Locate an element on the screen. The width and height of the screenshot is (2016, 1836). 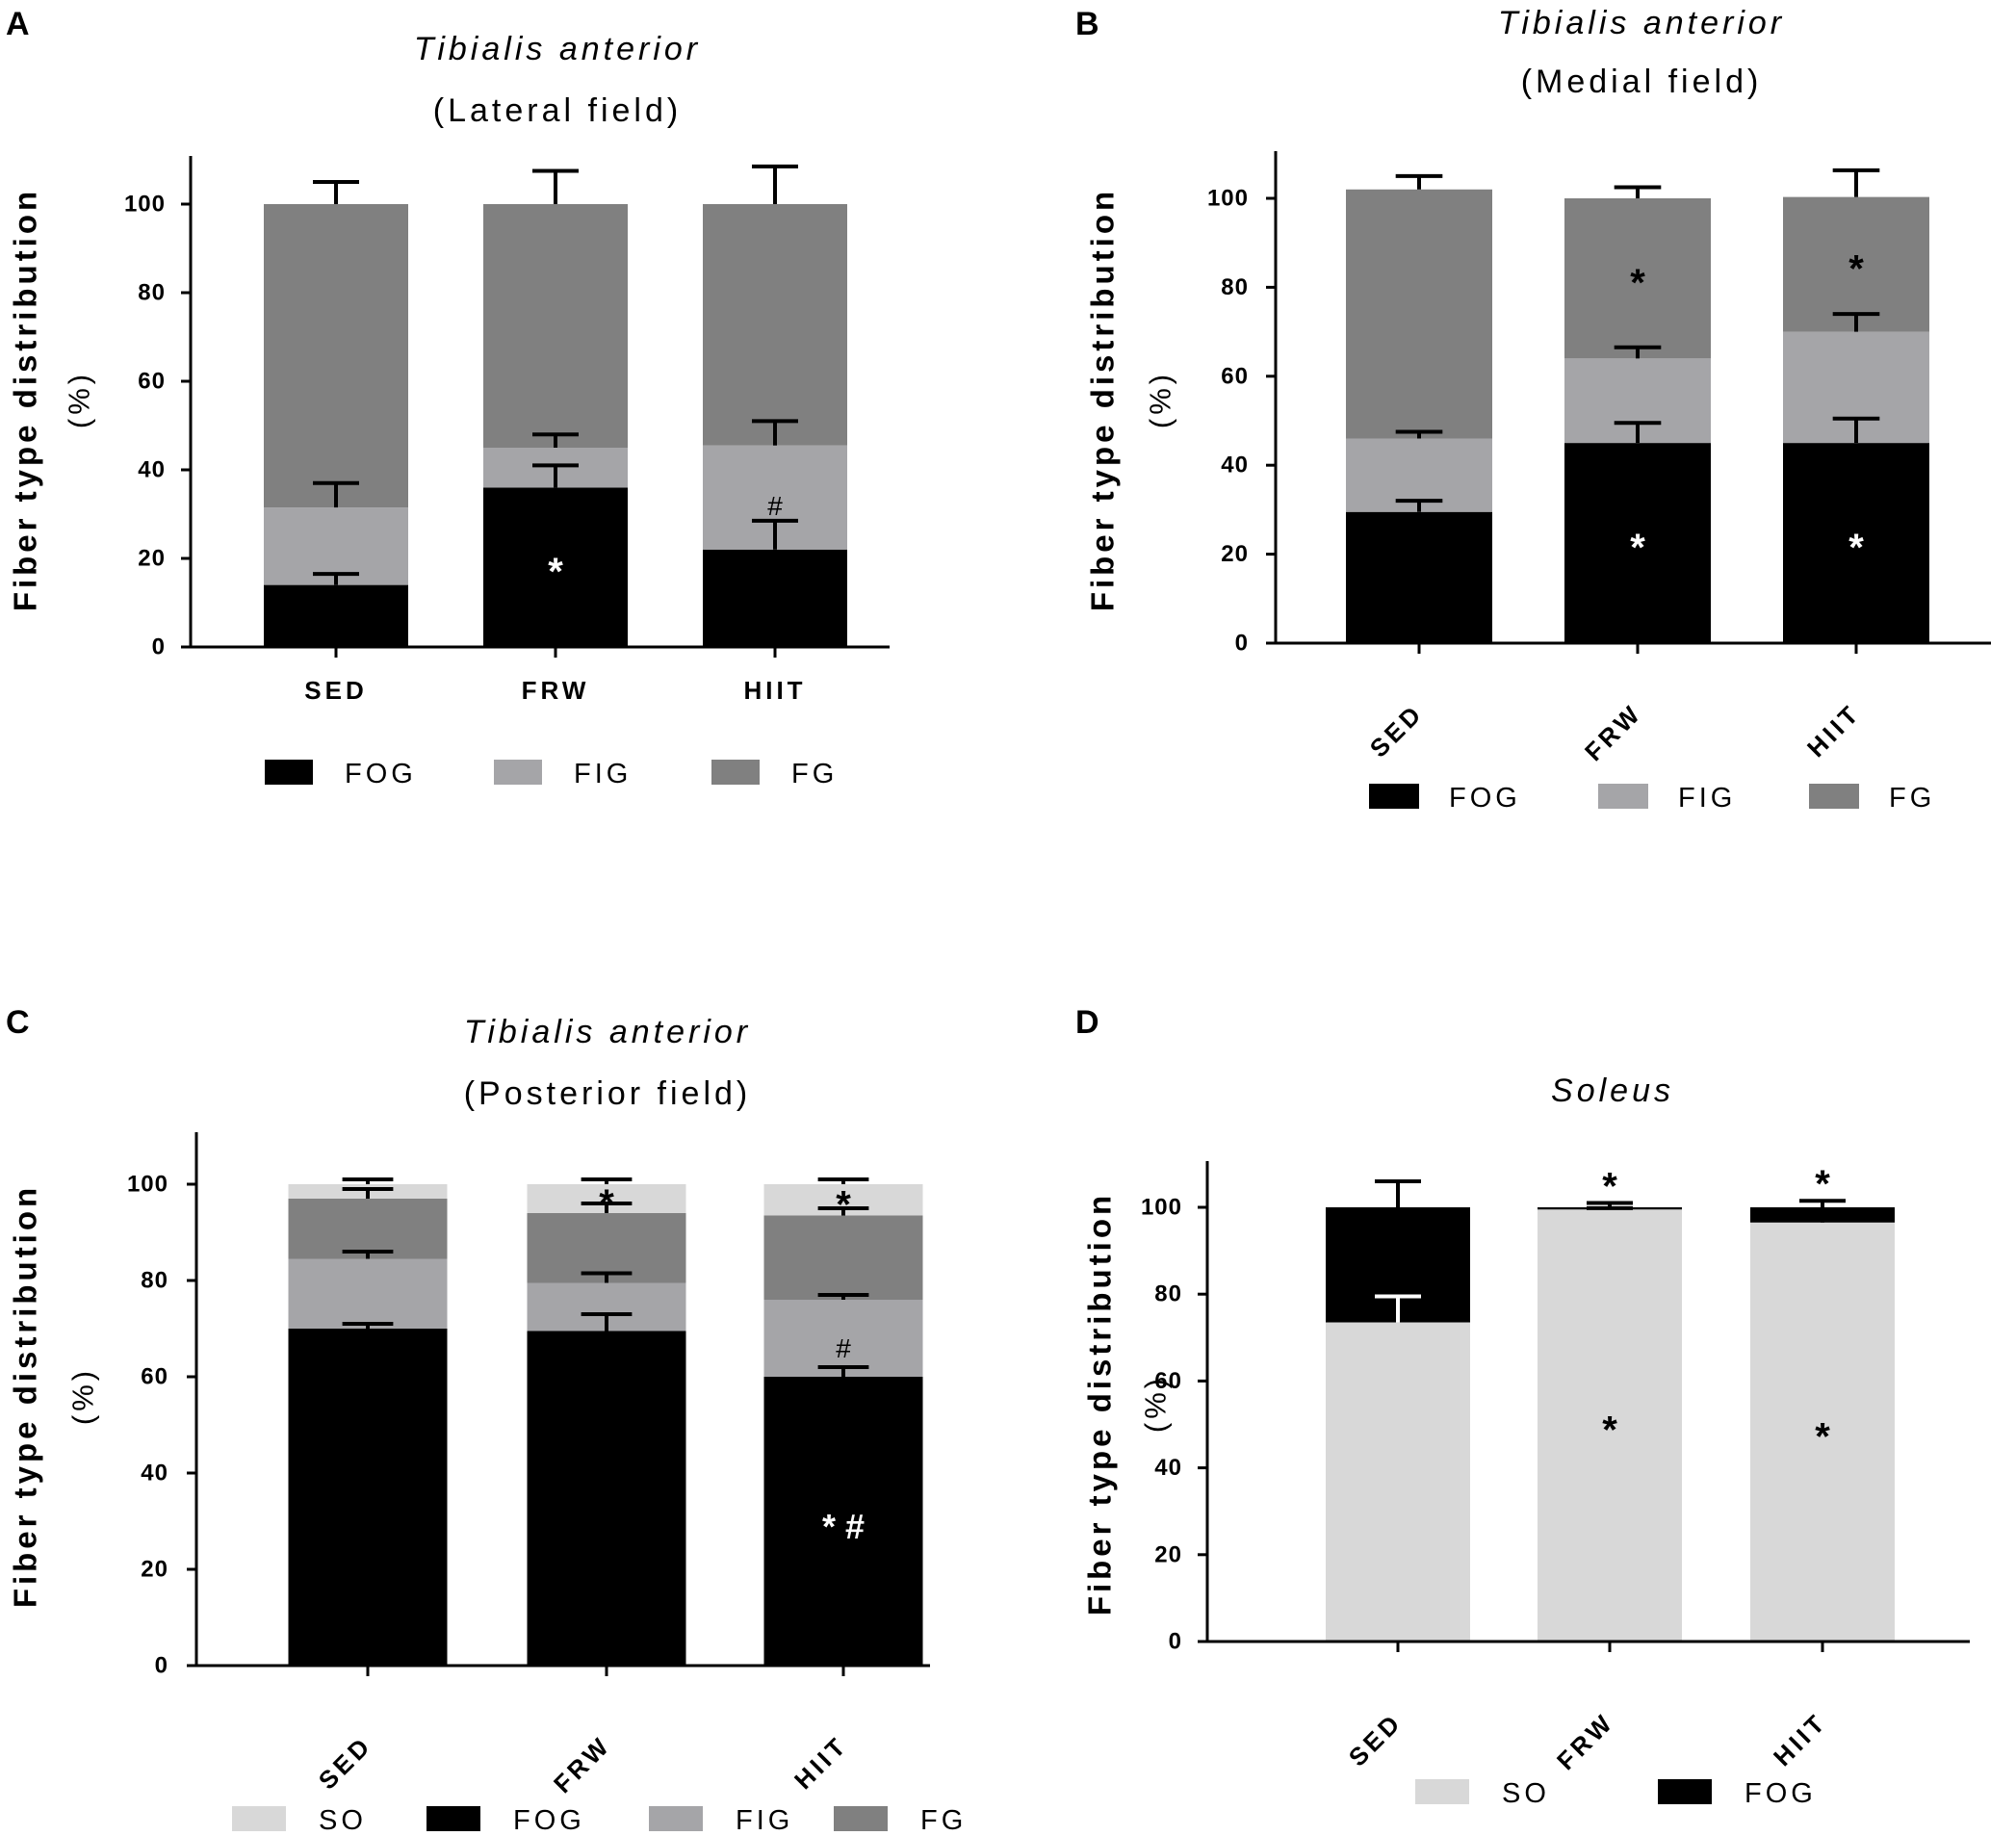
chart-title: Soleus is located at coordinates (1612, 1091).